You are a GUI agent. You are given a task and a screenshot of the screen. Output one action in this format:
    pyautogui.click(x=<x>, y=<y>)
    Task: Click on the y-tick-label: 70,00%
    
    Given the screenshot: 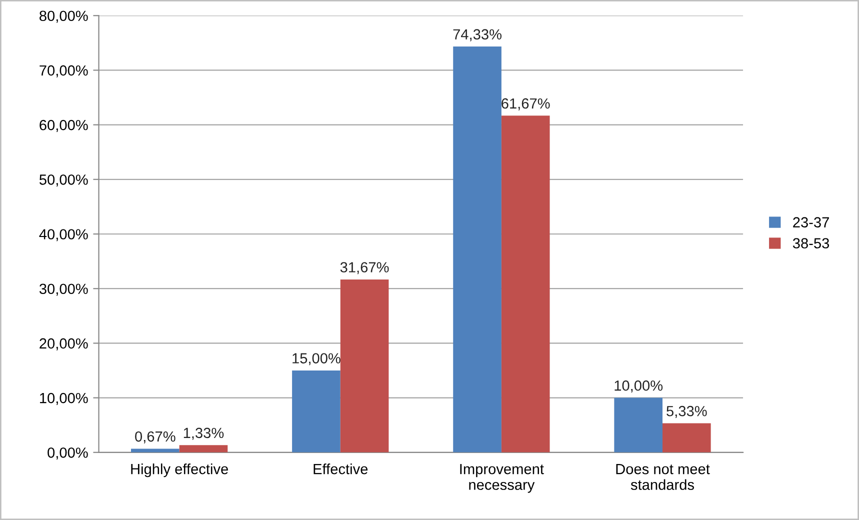 What is the action you would take?
    pyautogui.click(x=64, y=71)
    